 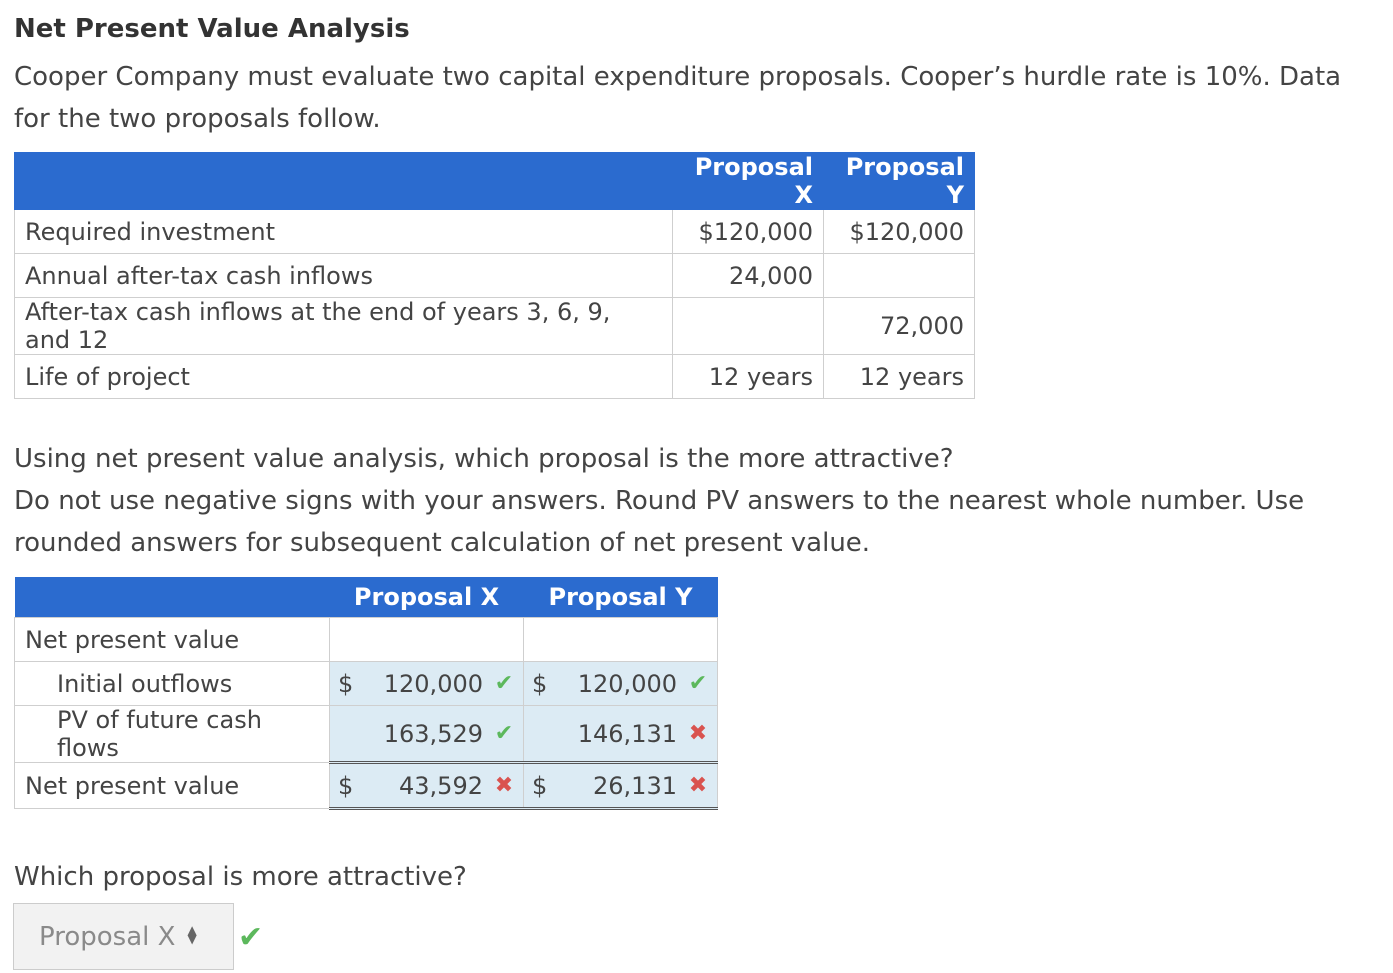 I want to click on table-row: Net present value $ 43,592 ✖ $ 26,131 ✖, so click(x=366, y=786).